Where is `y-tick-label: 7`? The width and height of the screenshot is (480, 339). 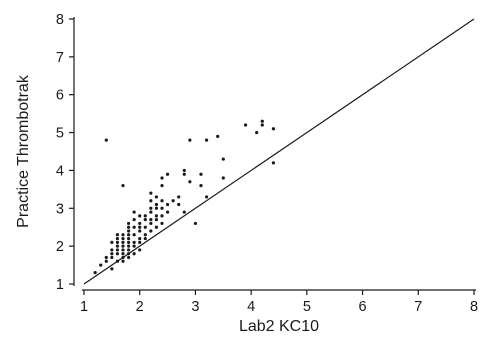
y-tick-label: 7 is located at coordinates (60, 58).